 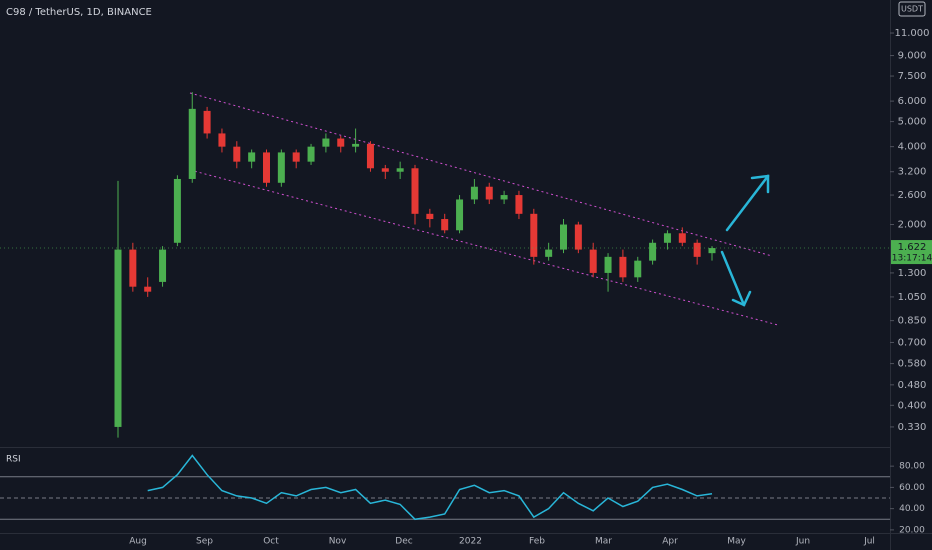 I want to click on y-tick-label: 1.300, so click(x=912, y=273).